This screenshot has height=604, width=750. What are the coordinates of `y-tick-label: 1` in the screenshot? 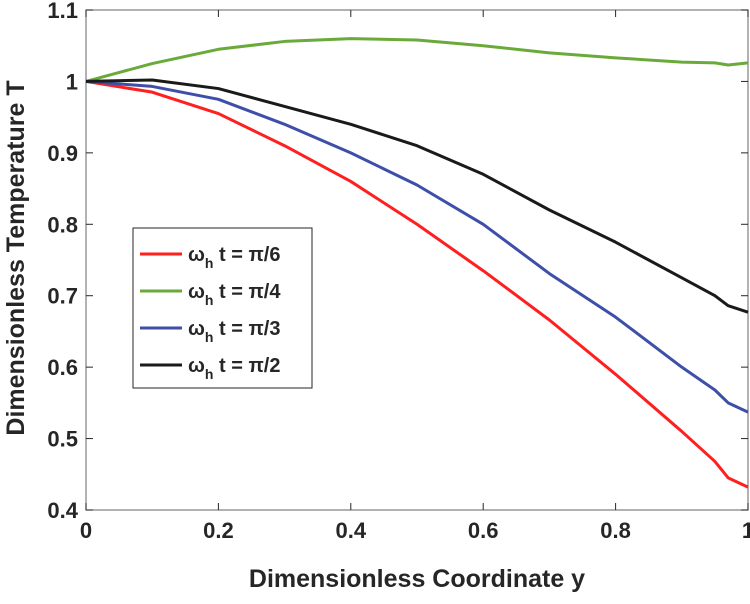 It's located at (72, 81).